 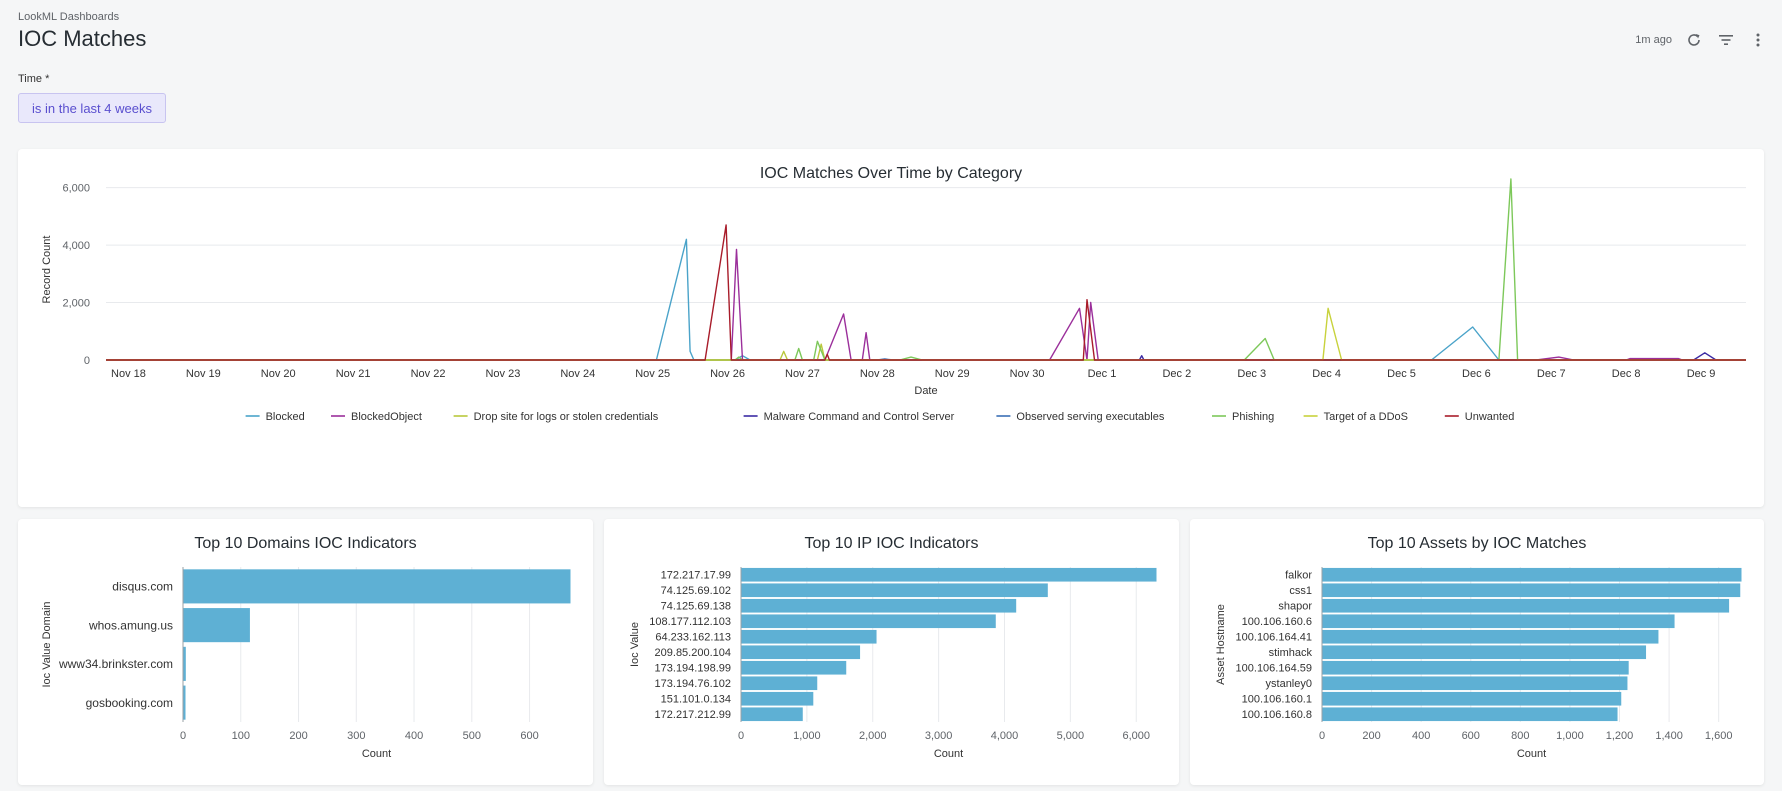 What do you see at coordinates (1136, 736) in the screenshot?
I see `x-tick-label: 6,000` at bounding box center [1136, 736].